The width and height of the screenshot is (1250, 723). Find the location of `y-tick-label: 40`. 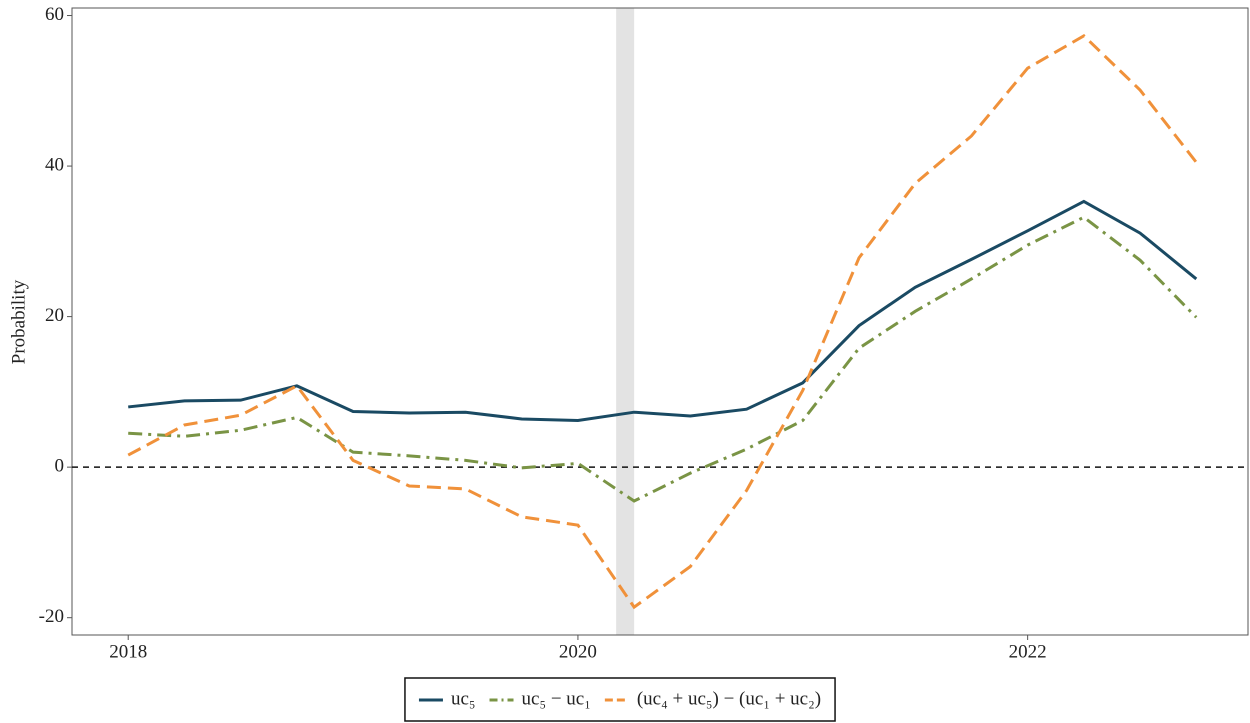

y-tick-label: 40 is located at coordinates (54, 164).